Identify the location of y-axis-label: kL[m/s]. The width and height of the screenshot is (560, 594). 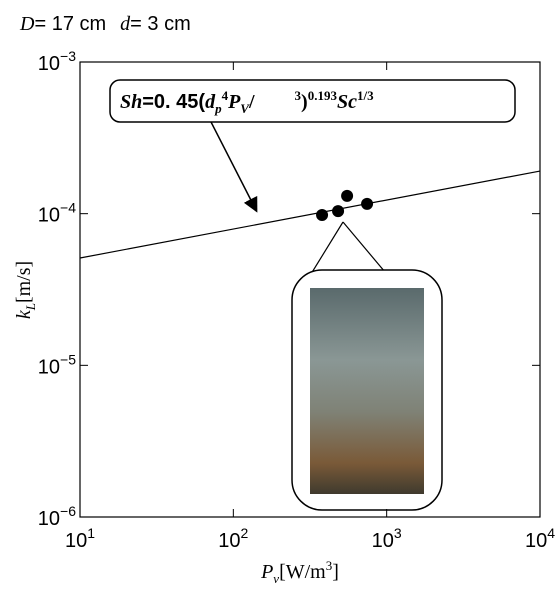
(25, 290).